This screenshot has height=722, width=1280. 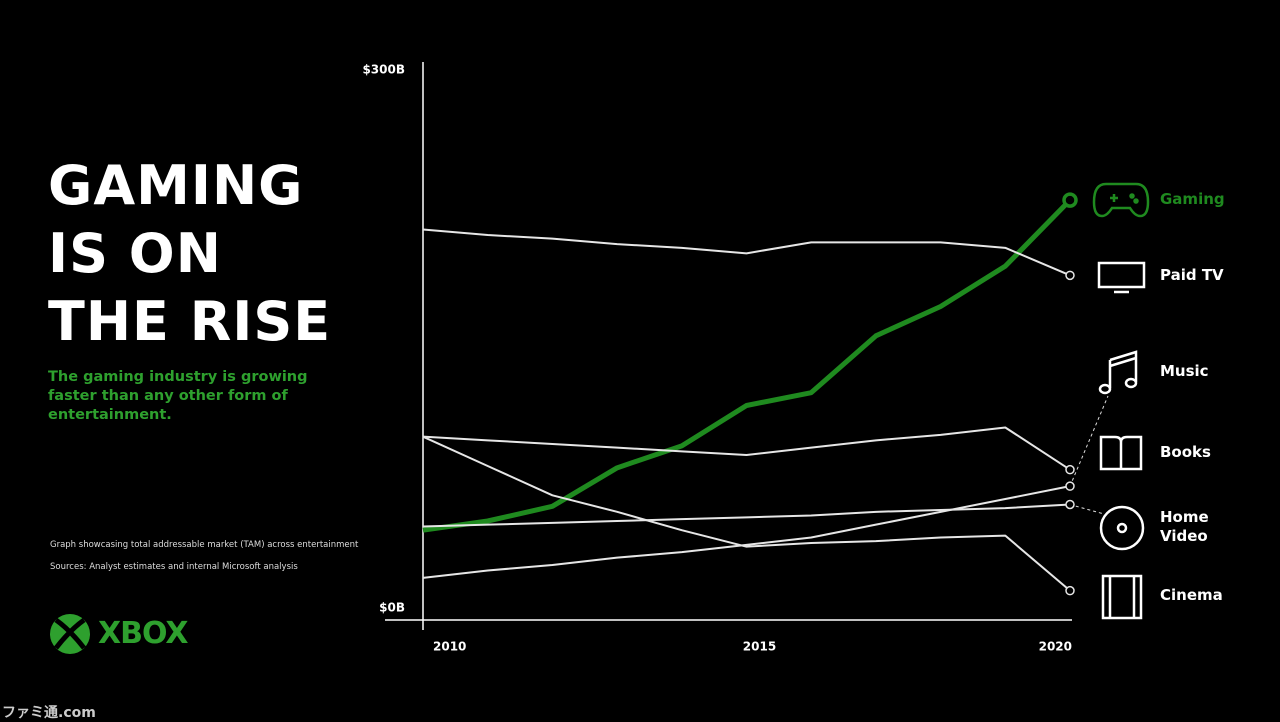 What do you see at coordinates (1055, 647) in the screenshot?
I see `x-tick-label: 2020` at bounding box center [1055, 647].